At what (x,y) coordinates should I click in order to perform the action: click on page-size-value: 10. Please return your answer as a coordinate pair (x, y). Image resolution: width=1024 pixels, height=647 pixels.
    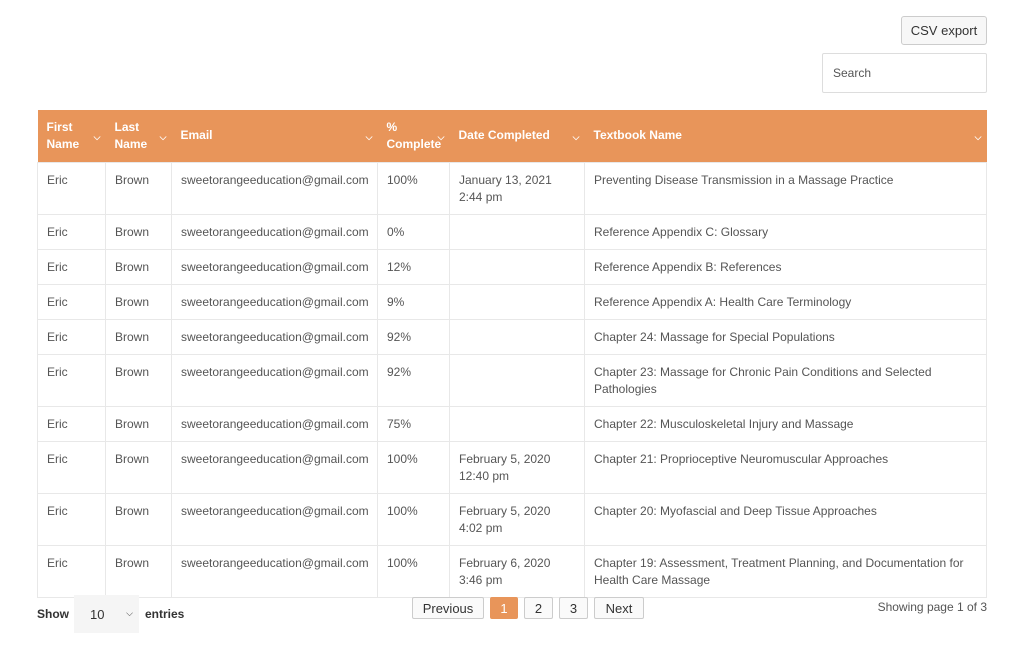
    Looking at the image, I should click on (97, 614).